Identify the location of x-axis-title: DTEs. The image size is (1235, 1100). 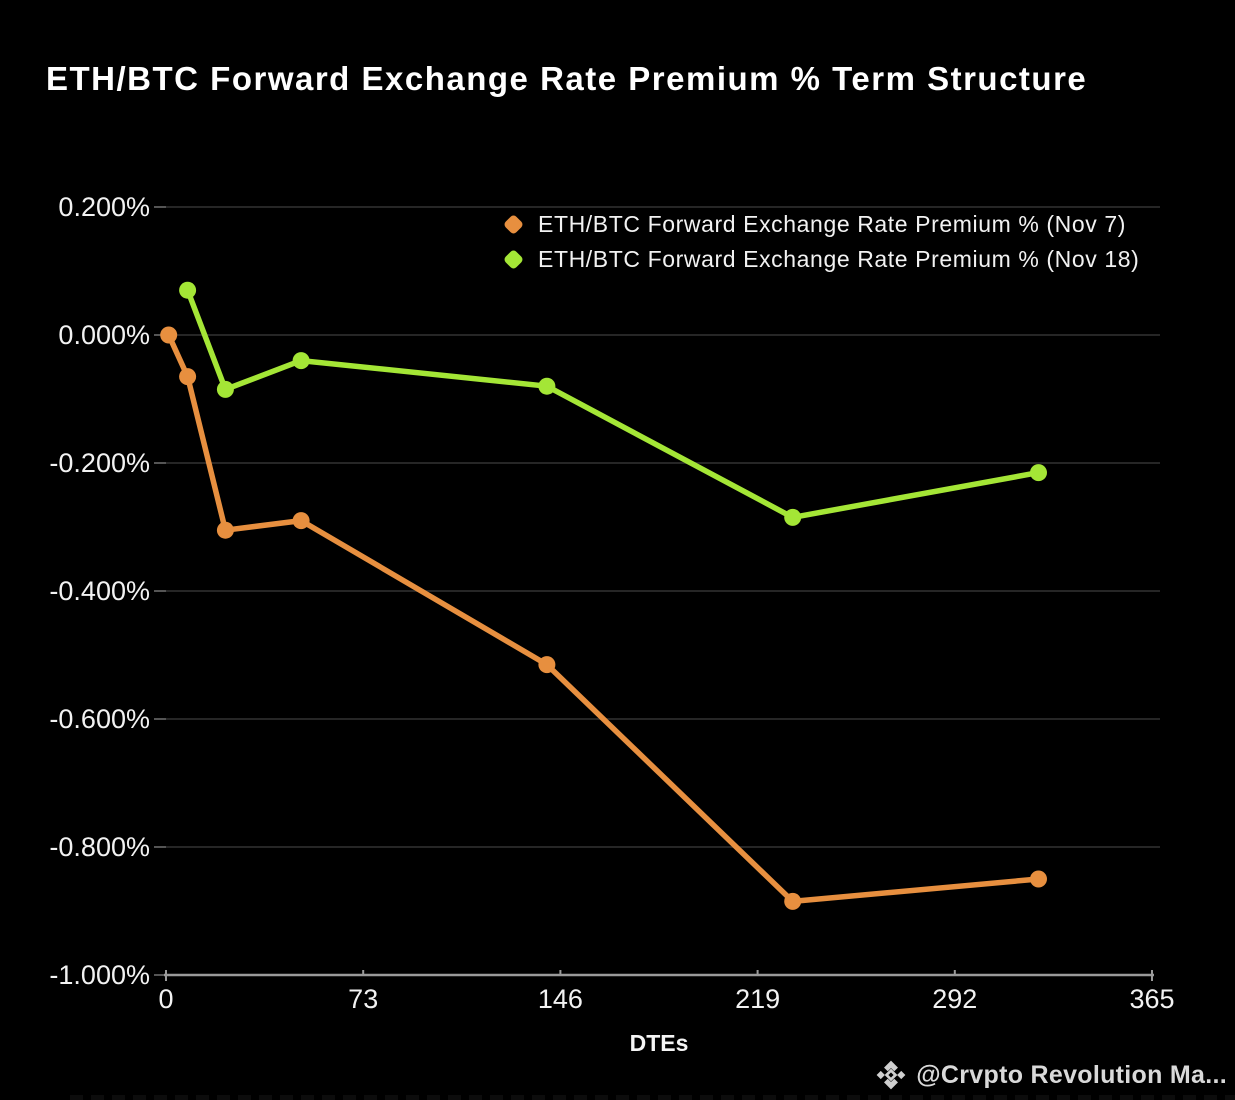
(659, 1043).